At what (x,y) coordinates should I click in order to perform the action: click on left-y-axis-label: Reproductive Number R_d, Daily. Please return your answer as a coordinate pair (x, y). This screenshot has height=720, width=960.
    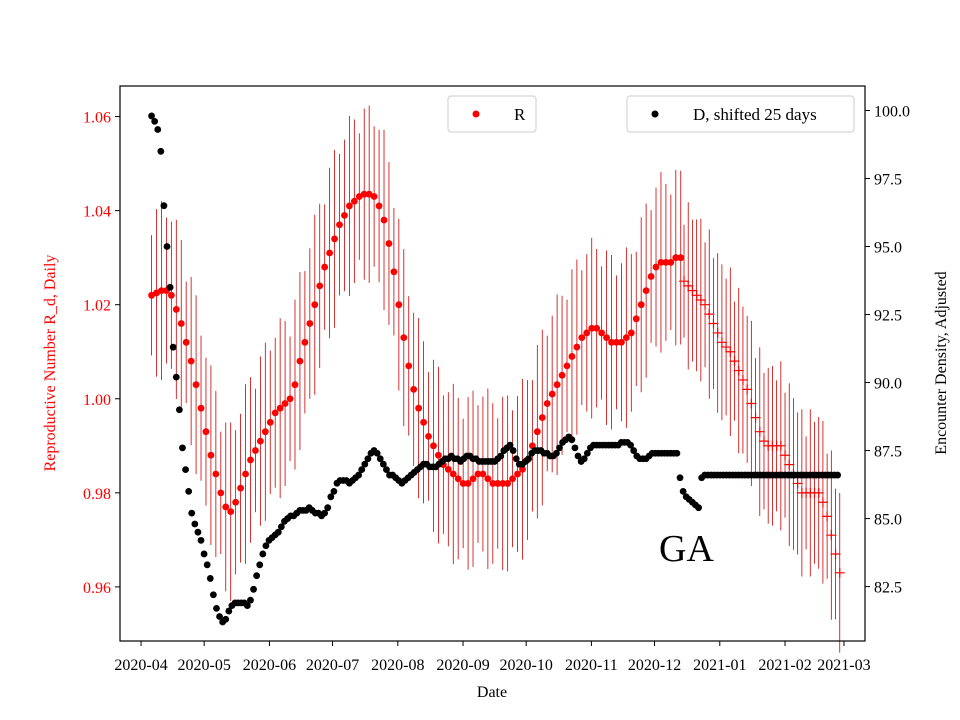
    Looking at the image, I should click on (50, 363).